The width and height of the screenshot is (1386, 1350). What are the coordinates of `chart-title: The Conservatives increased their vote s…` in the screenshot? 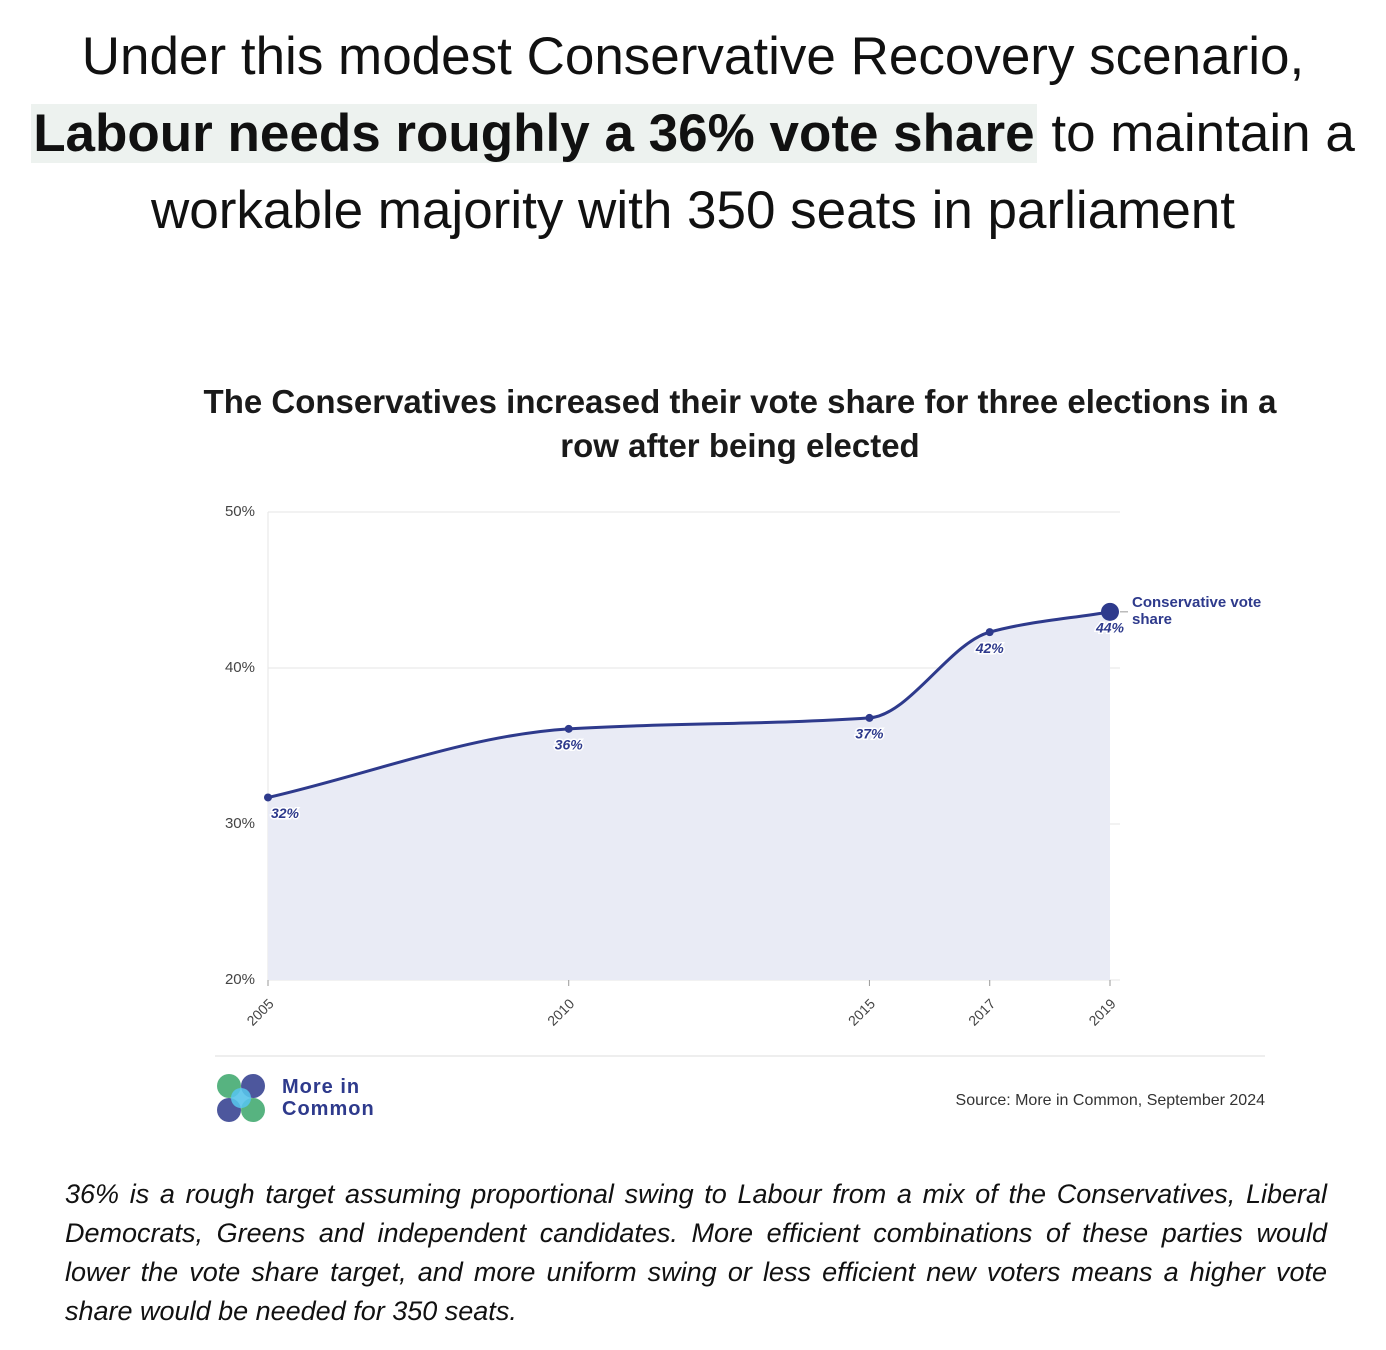 It's located at (740, 423).